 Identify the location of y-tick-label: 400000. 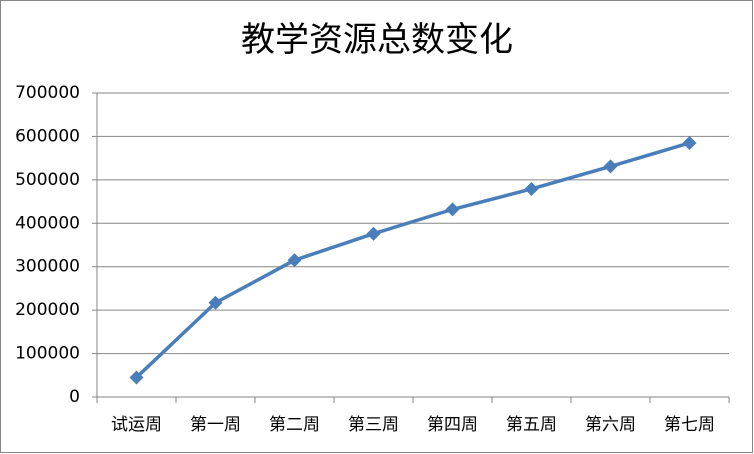
(47, 223).